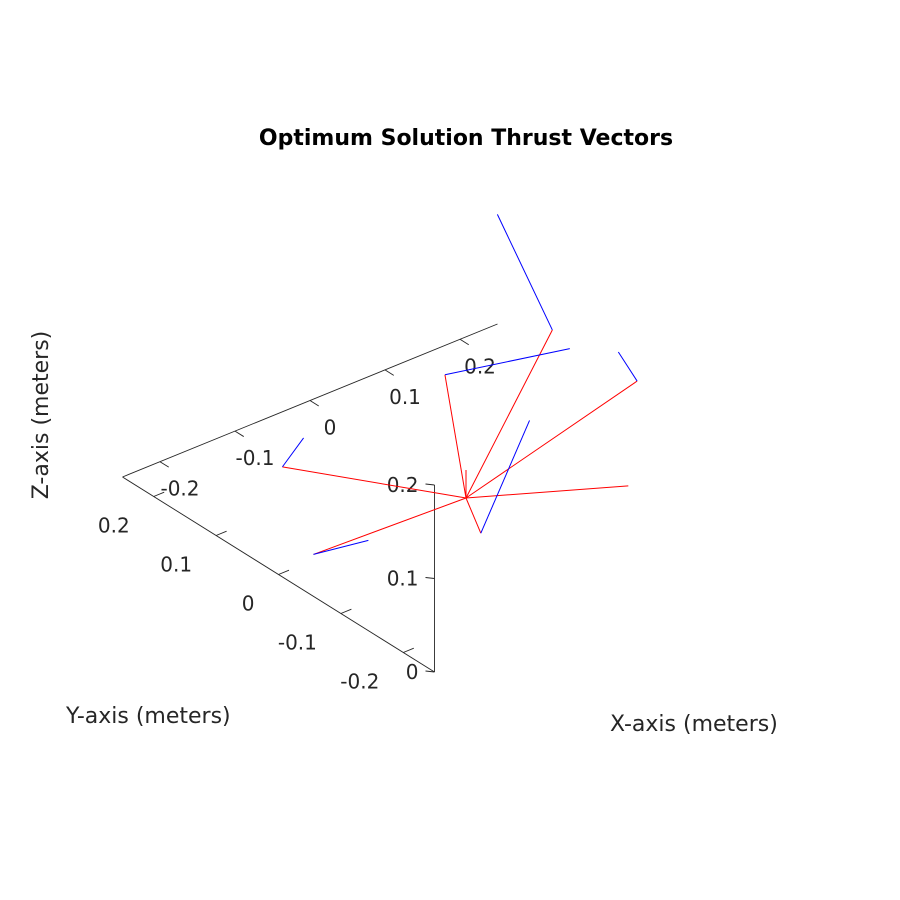 This screenshot has height=900, width=900. I want to click on x-tick-label: 0.1, so click(405, 397).